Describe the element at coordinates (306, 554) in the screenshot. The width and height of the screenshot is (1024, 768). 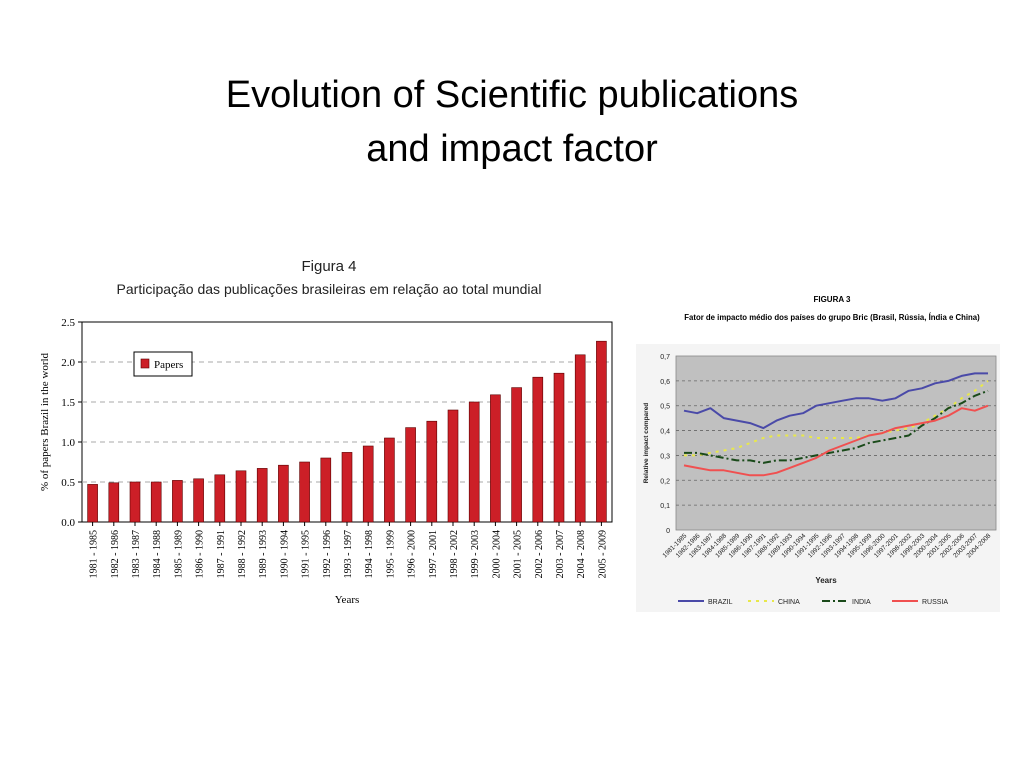
I see `x-tick-label: 1991 - 1995` at that location.